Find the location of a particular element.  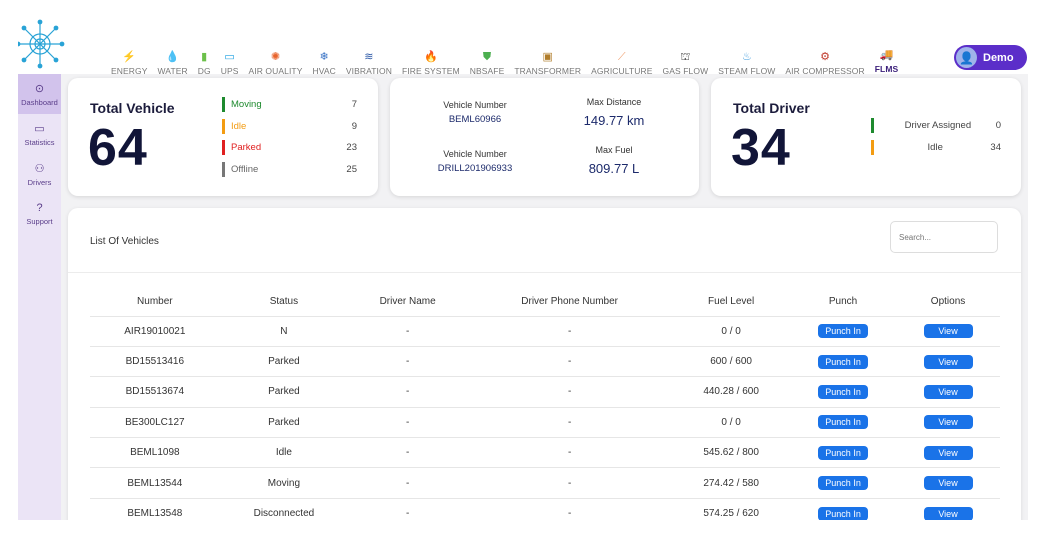

legend-label: Driver Assigned is located at coordinates (938, 126).